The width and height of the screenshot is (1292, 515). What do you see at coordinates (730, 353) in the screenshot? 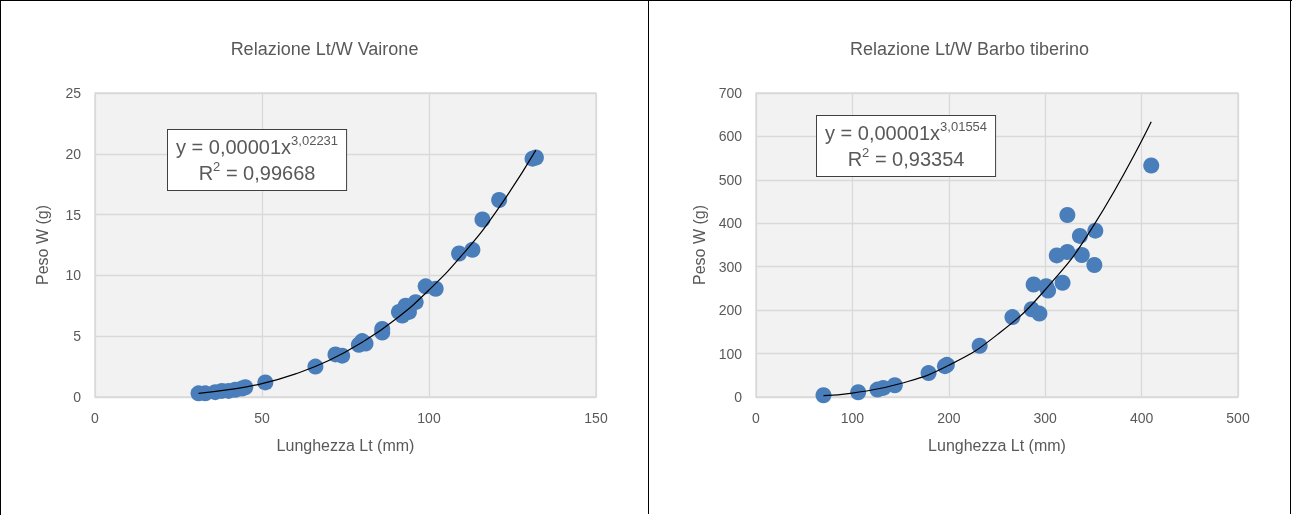
I see `y-tick-label: 100` at bounding box center [730, 353].